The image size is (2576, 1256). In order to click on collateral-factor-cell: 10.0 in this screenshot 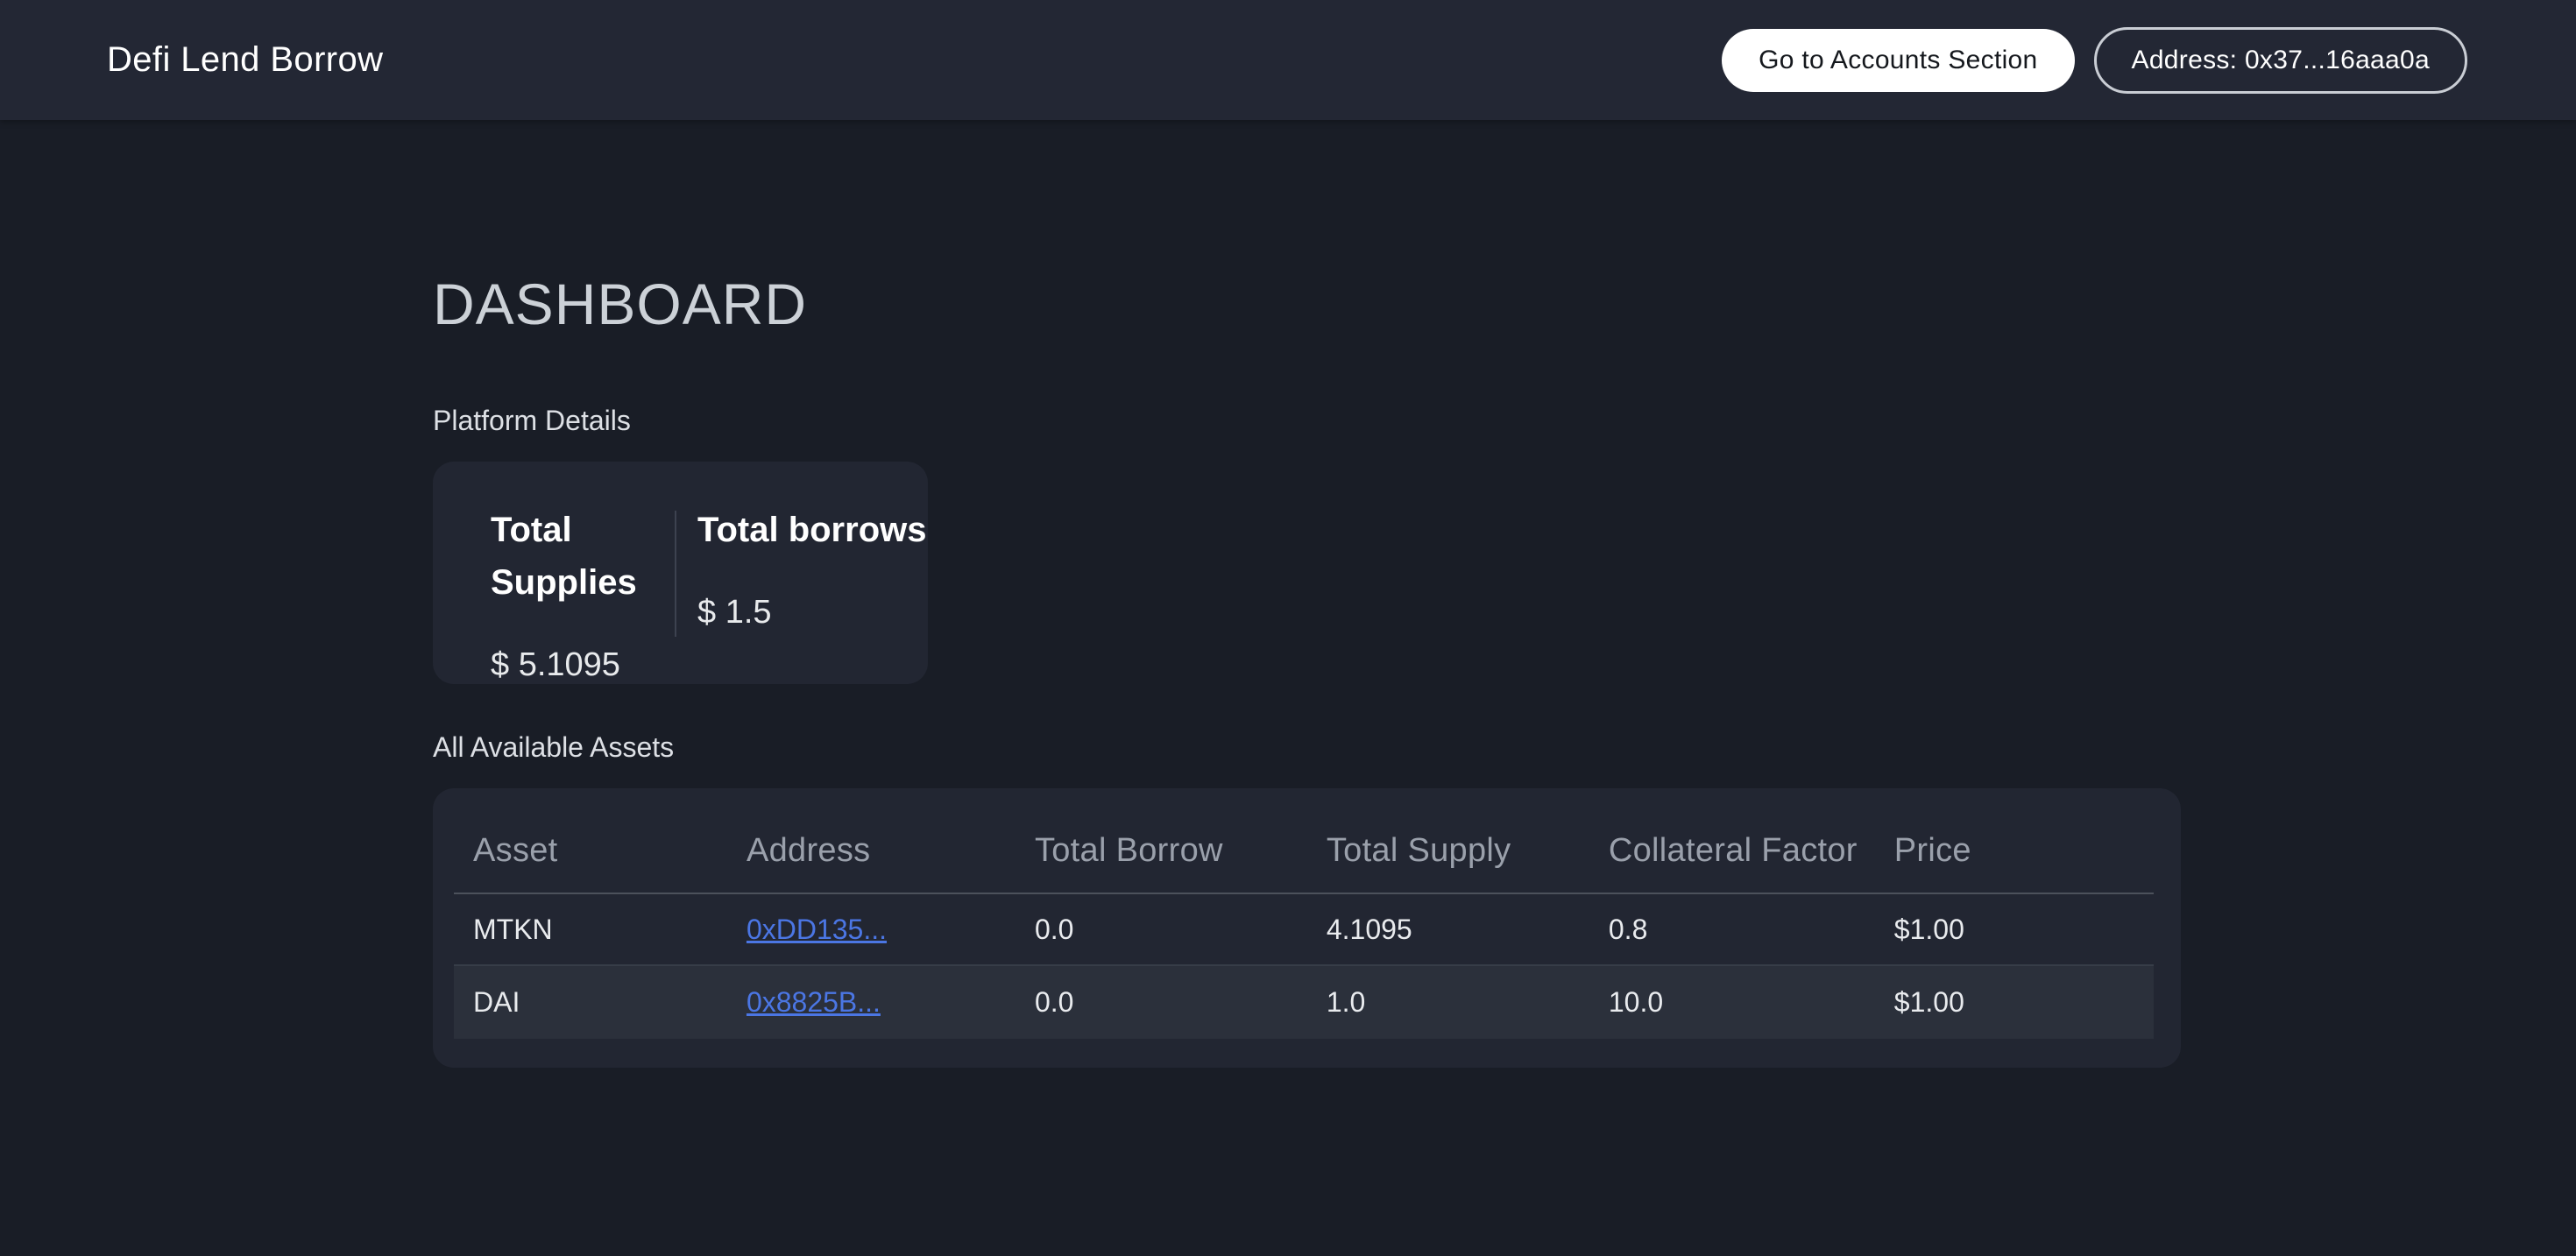, I will do `click(1636, 1003)`.